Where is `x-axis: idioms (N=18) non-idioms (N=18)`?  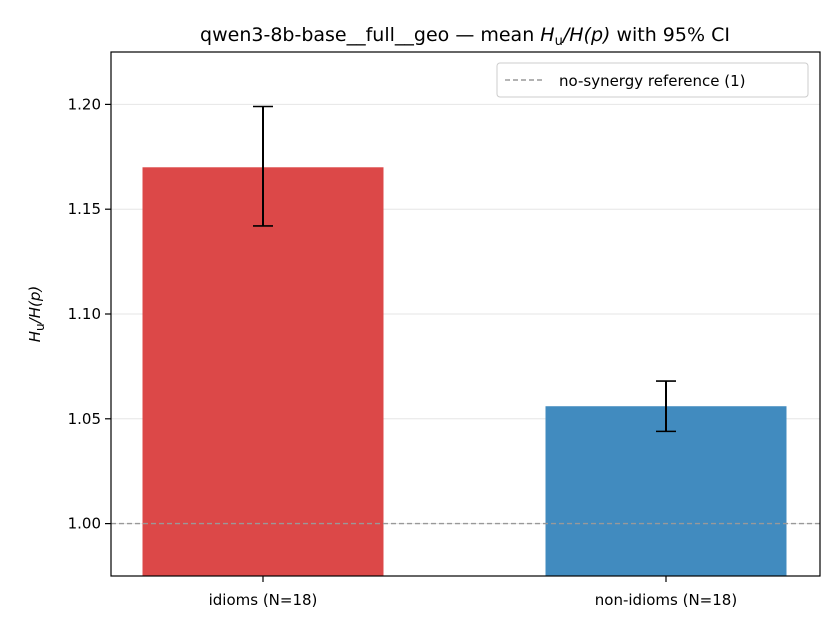 x-axis: idioms (N=18) non-idioms (N=18) is located at coordinates (473, 592).